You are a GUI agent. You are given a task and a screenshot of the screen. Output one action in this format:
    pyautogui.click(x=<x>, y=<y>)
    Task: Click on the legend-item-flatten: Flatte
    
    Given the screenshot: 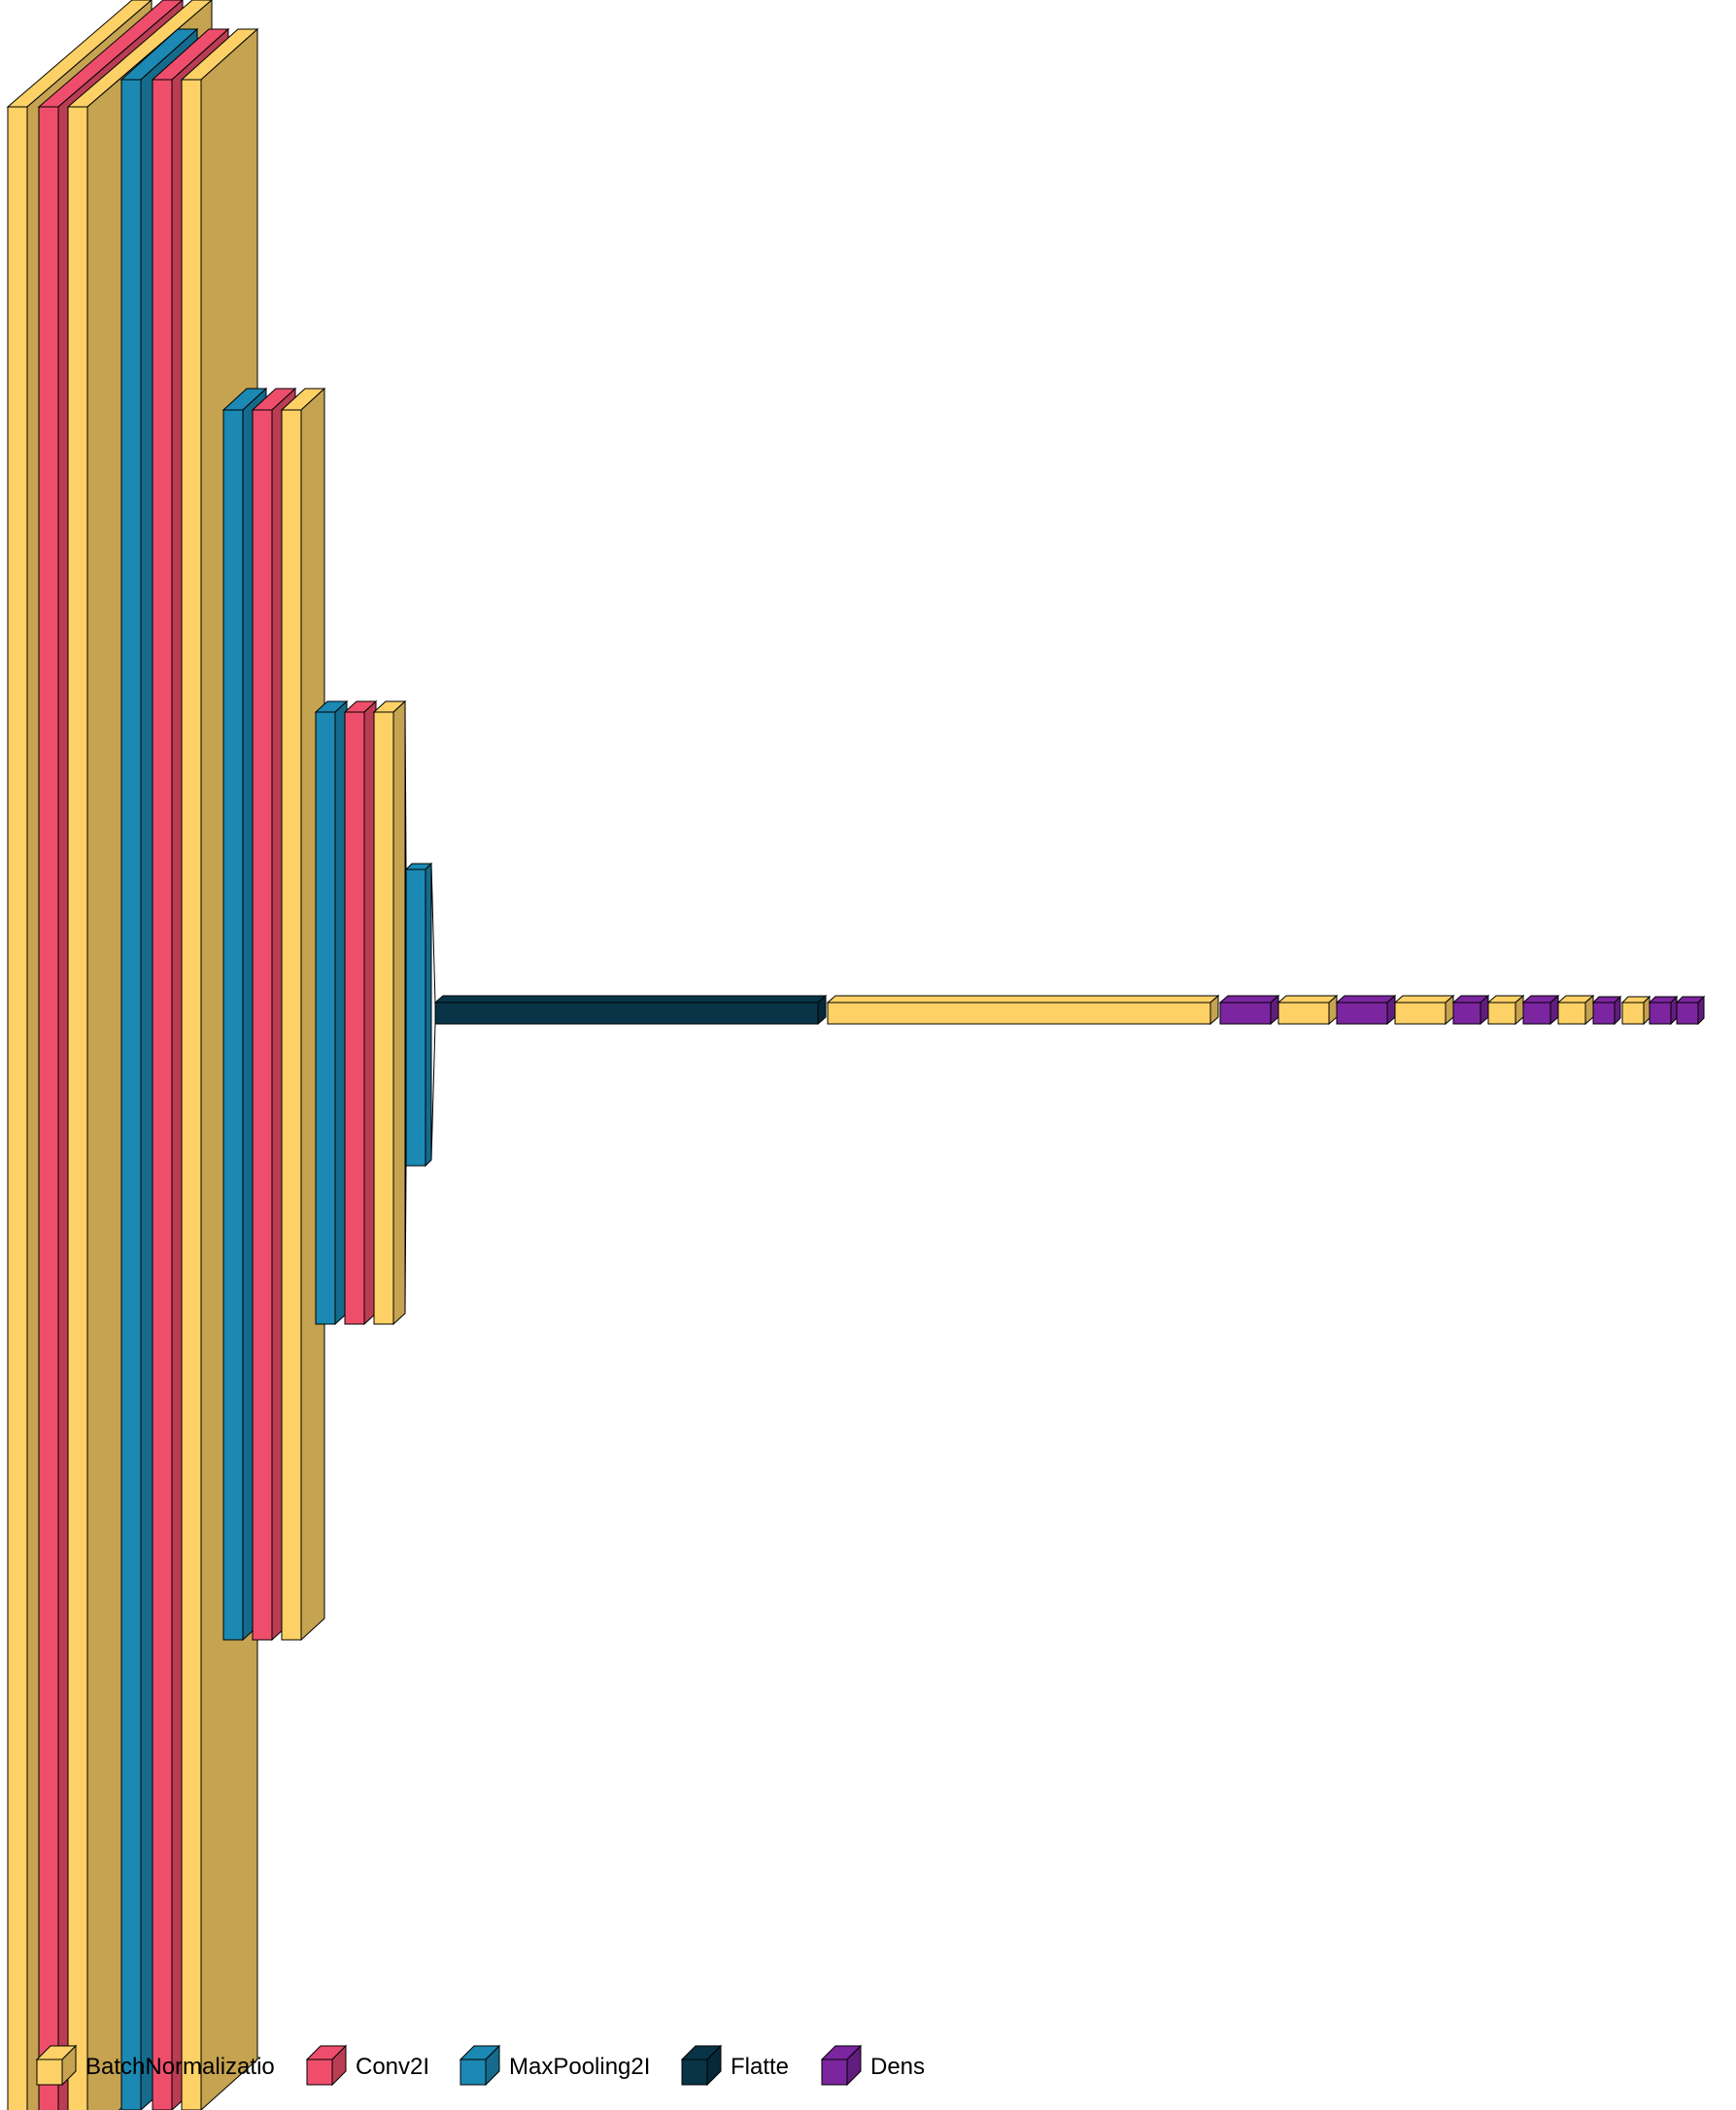 What is the action you would take?
    pyautogui.click(x=735, y=2065)
    